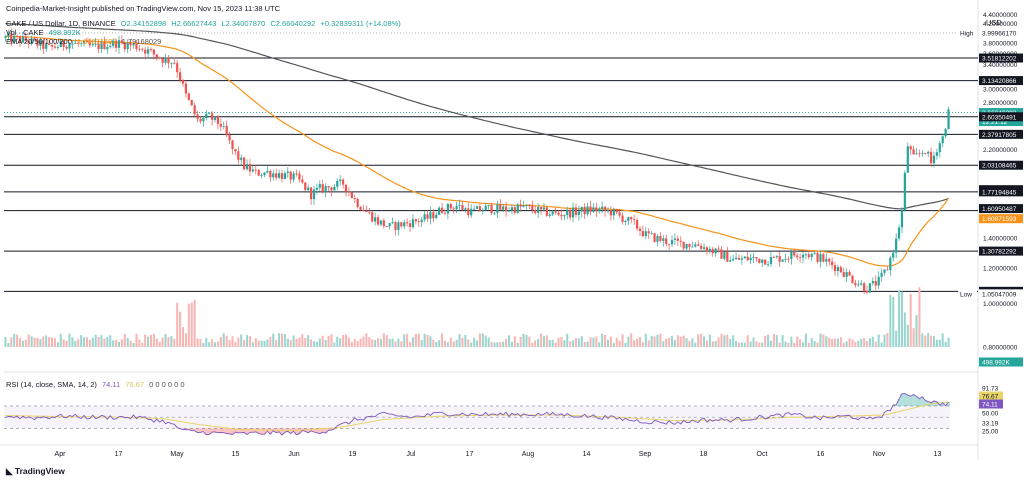  Describe the element at coordinates (938, 454) in the screenshot. I see `x-tick-label: 13` at that location.